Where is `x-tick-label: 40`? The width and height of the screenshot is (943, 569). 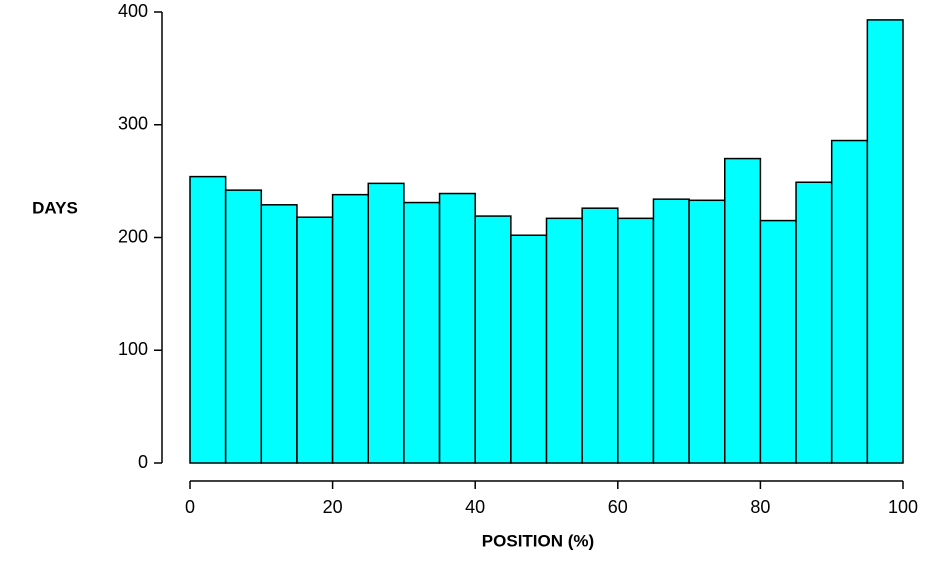
x-tick-label: 40 is located at coordinates (475, 507).